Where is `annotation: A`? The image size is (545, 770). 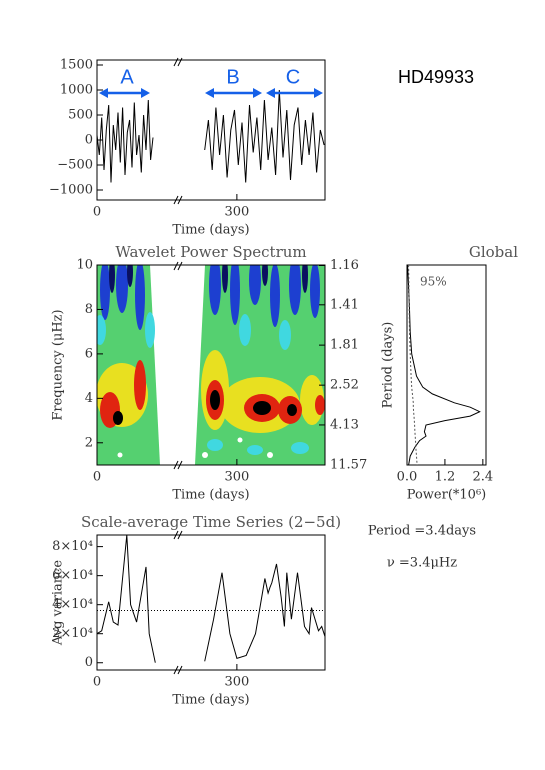
annotation: A is located at coordinates (127, 77).